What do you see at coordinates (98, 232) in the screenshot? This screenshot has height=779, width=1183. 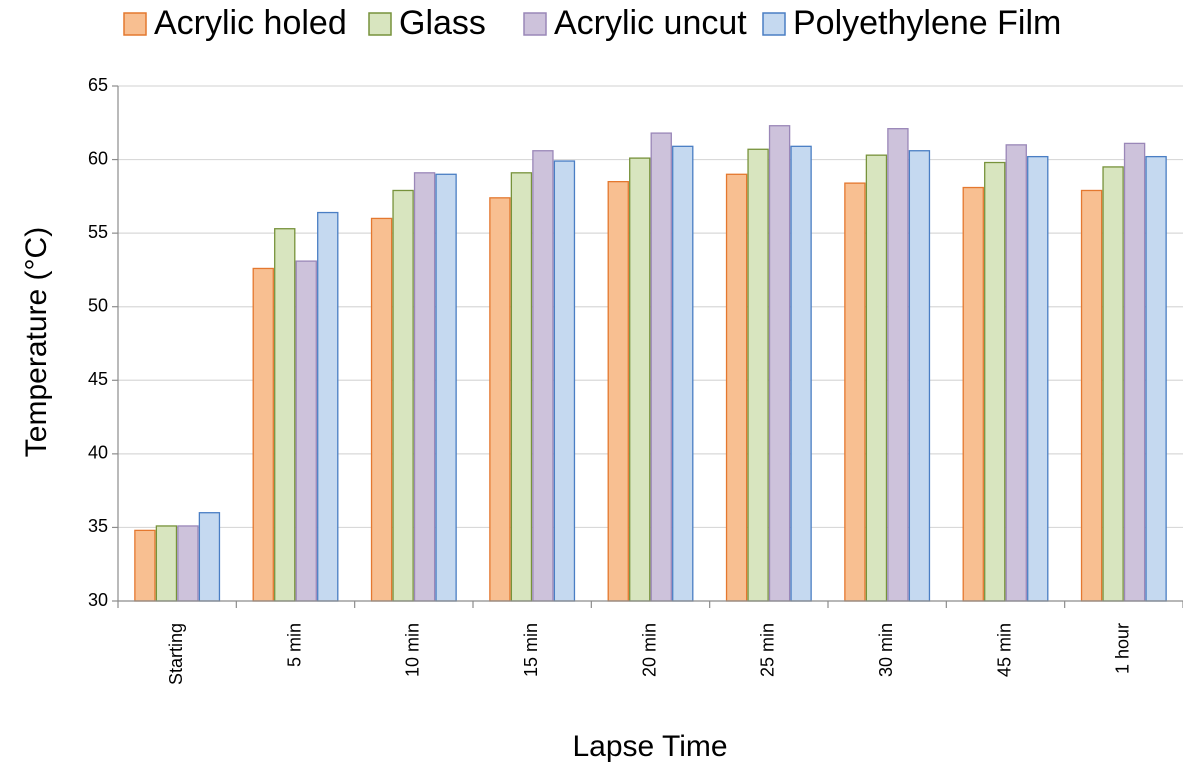 I see `y-tick-label: 55` at bounding box center [98, 232].